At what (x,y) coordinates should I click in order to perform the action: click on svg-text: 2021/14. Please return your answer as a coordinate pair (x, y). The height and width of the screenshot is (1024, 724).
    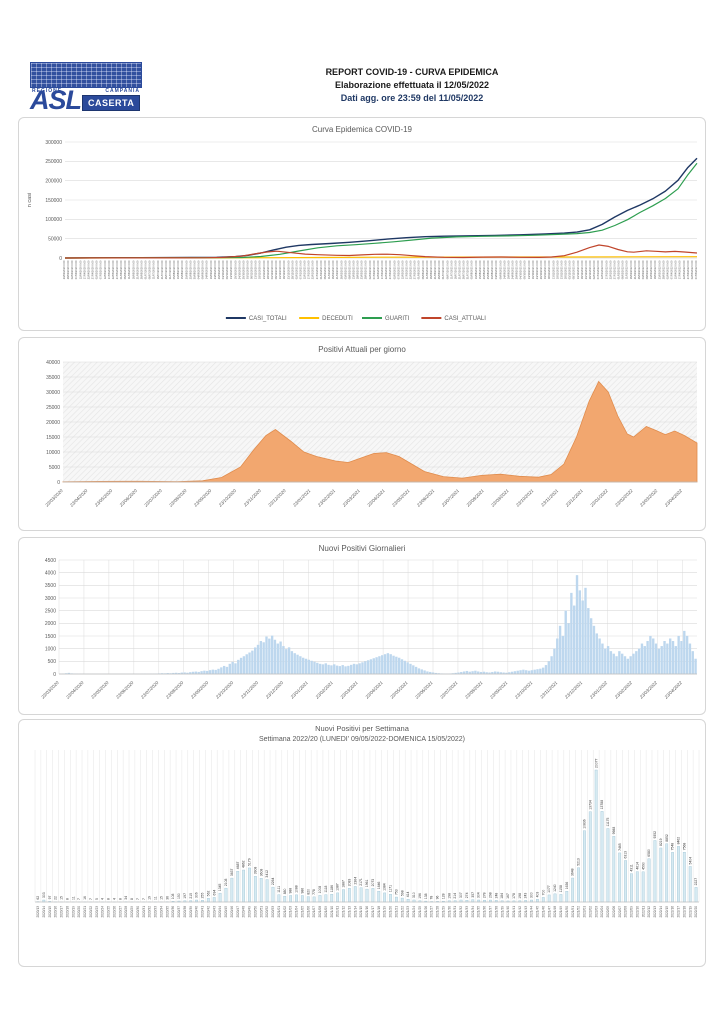
    Looking at the image, I should click on (355, 912).